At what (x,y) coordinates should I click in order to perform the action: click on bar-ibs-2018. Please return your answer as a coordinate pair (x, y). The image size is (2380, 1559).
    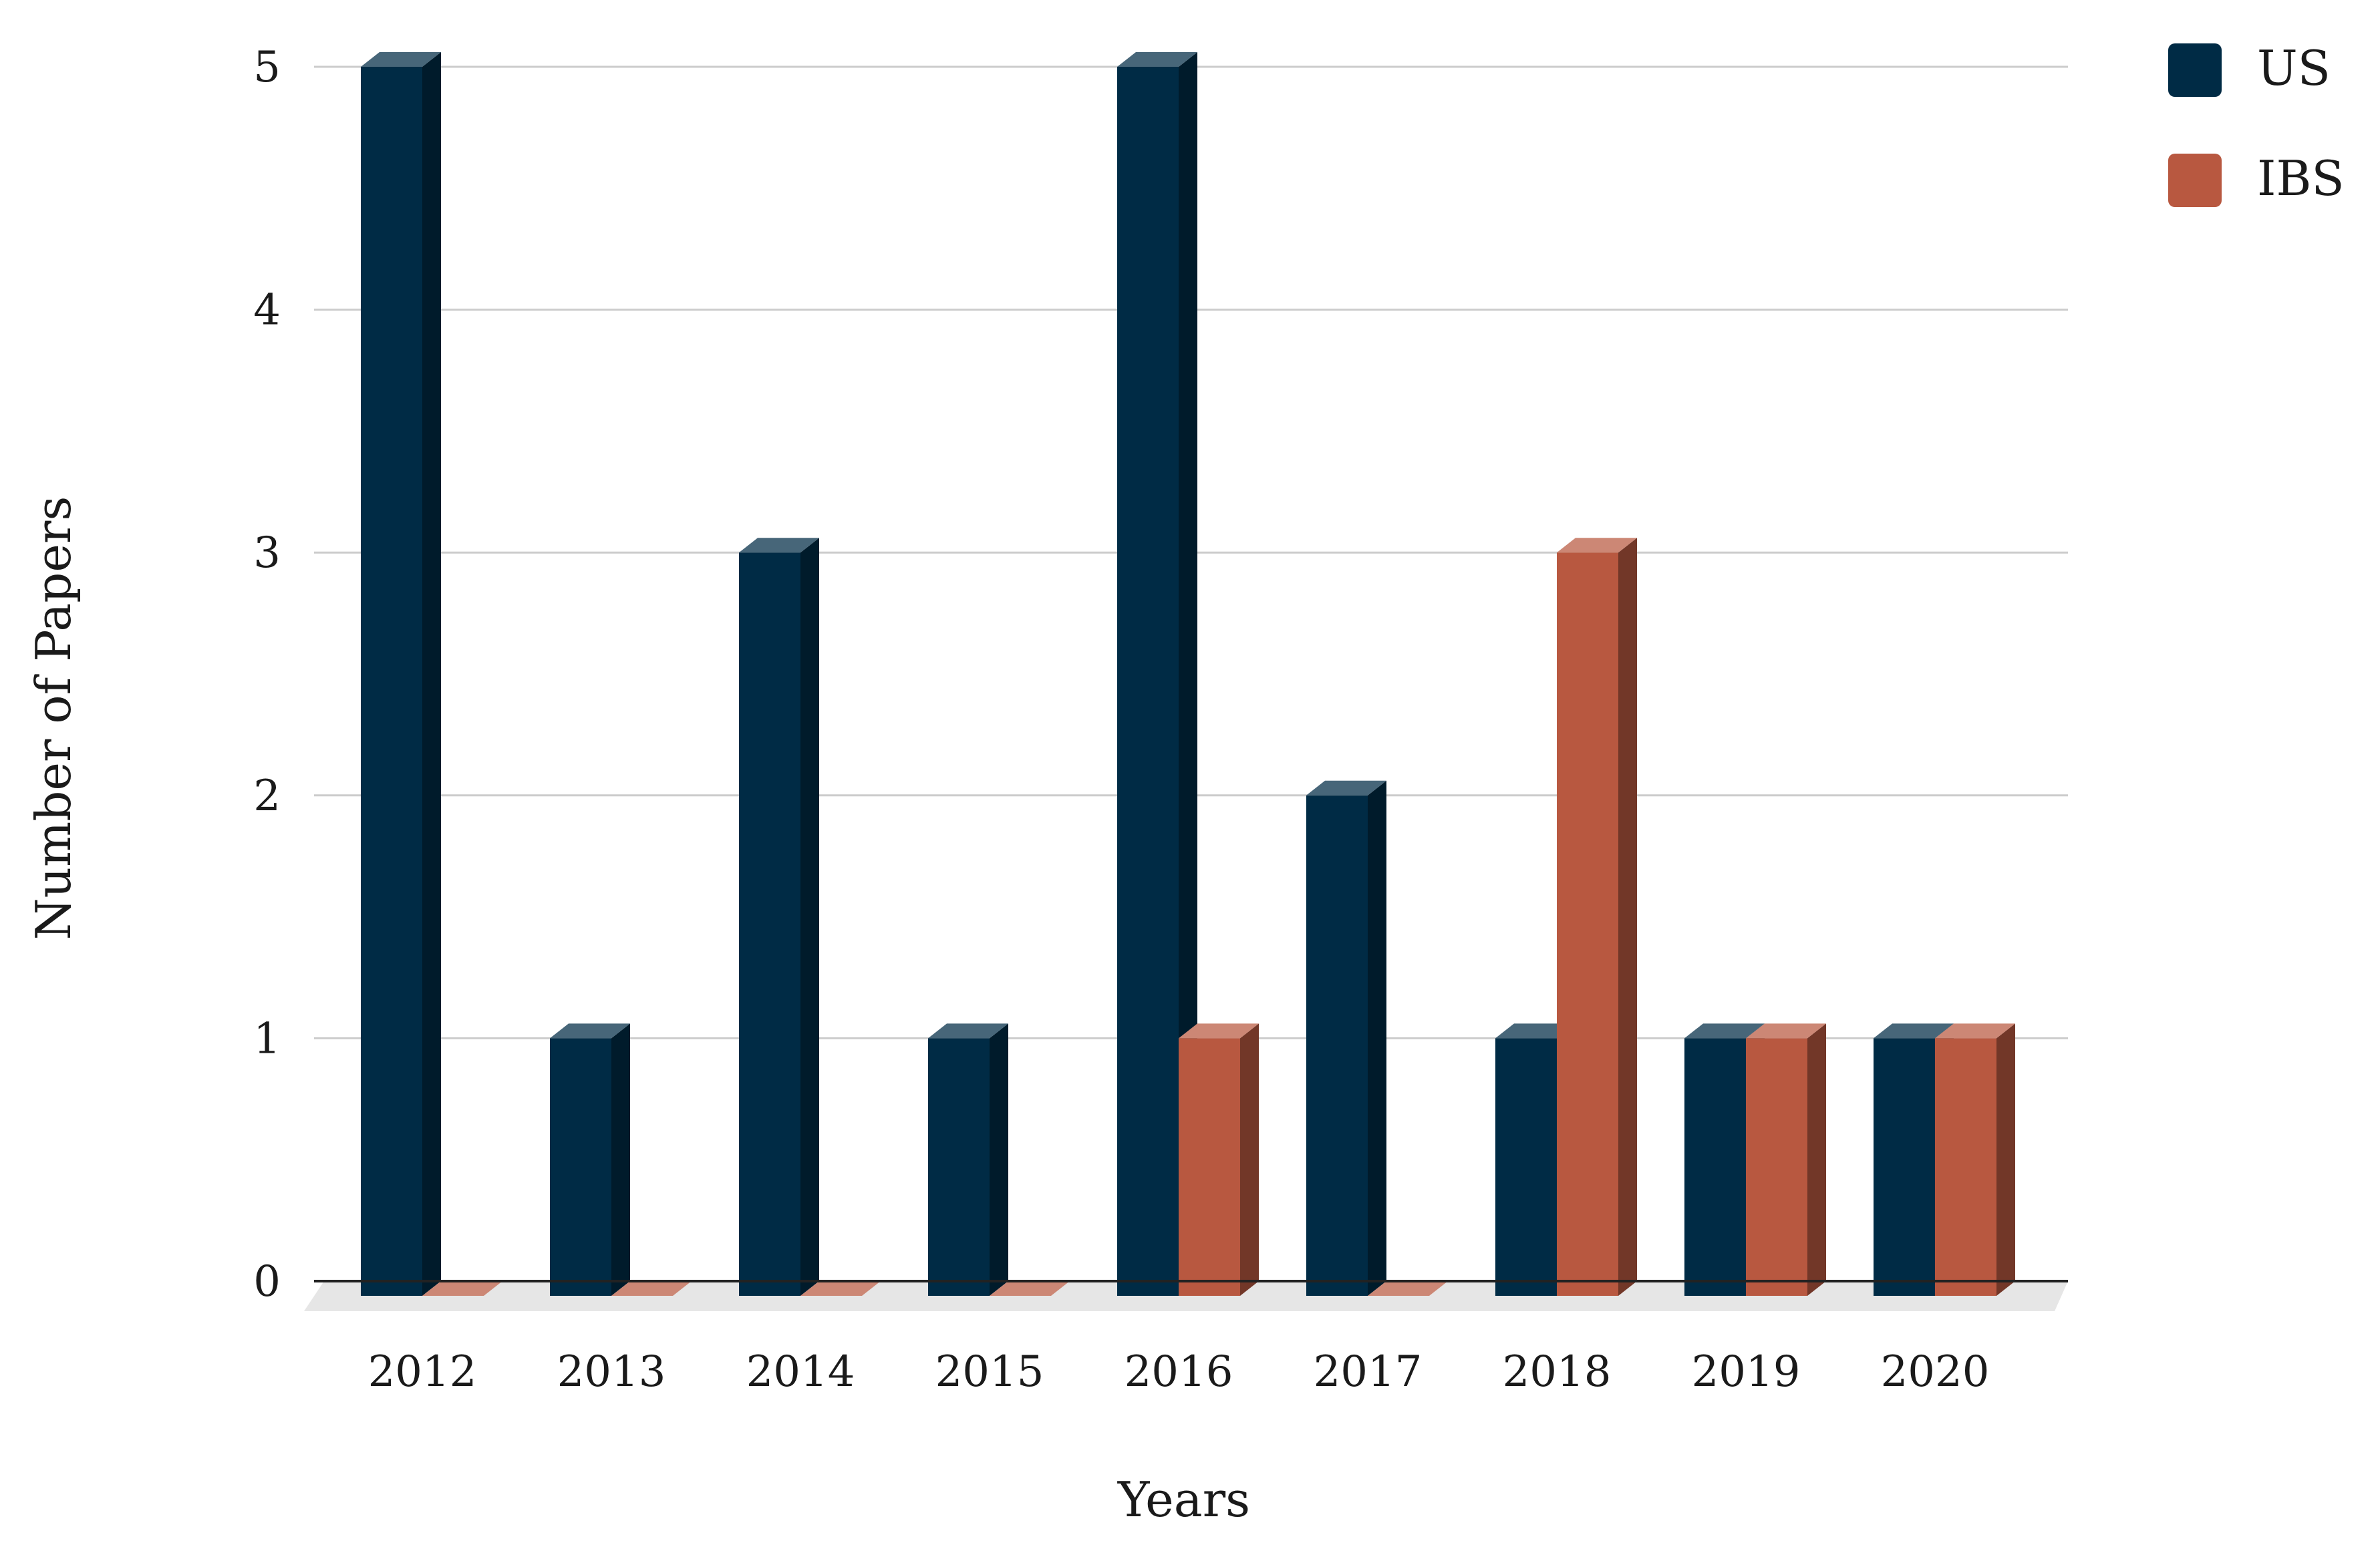
    Looking at the image, I should click on (1597, 917).